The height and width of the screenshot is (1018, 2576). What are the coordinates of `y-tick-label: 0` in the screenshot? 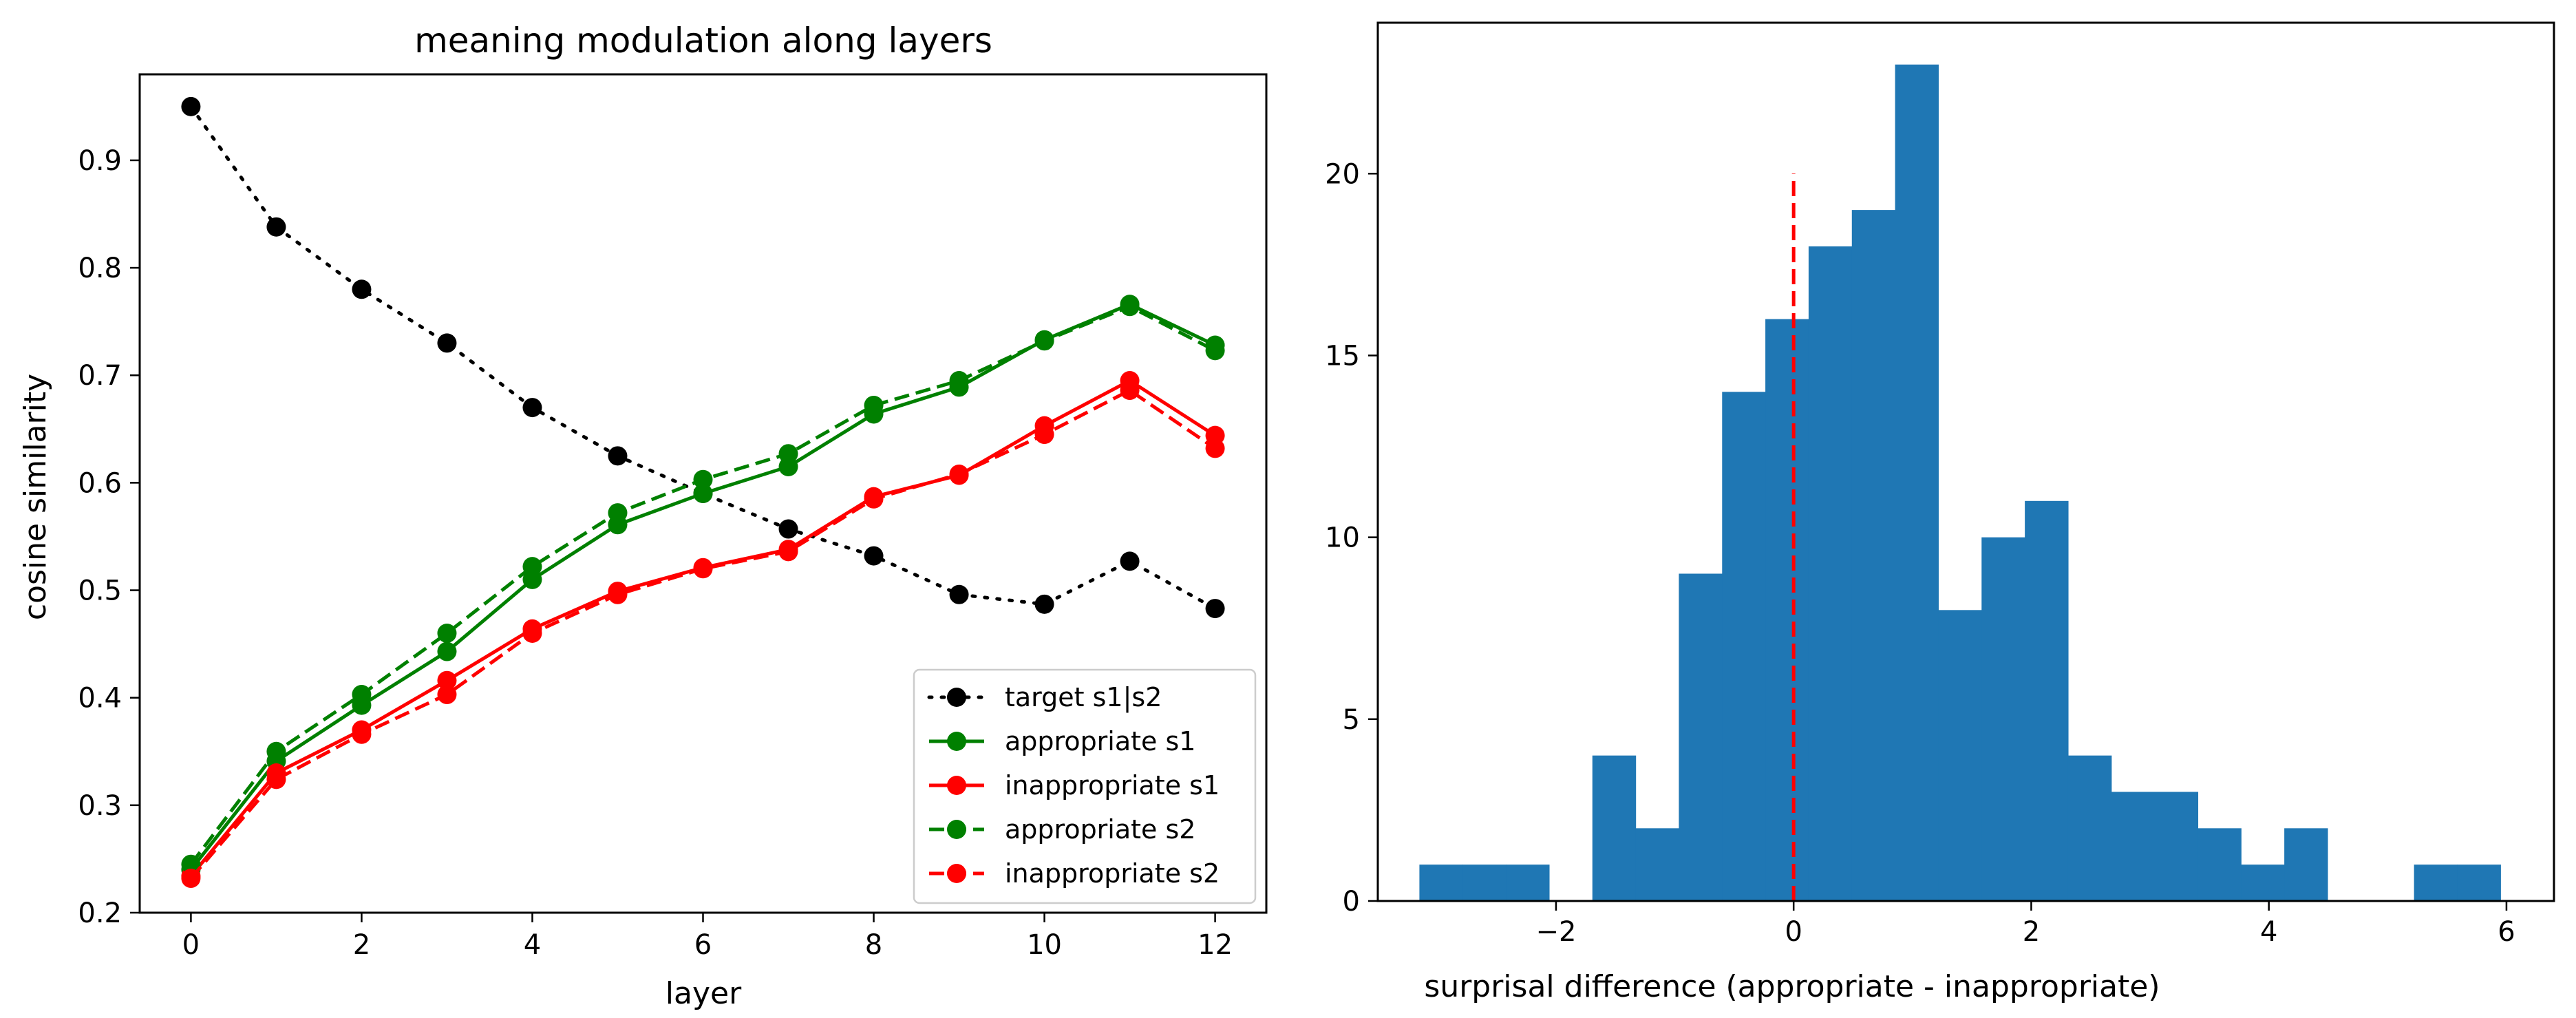 It's located at (1351, 902).